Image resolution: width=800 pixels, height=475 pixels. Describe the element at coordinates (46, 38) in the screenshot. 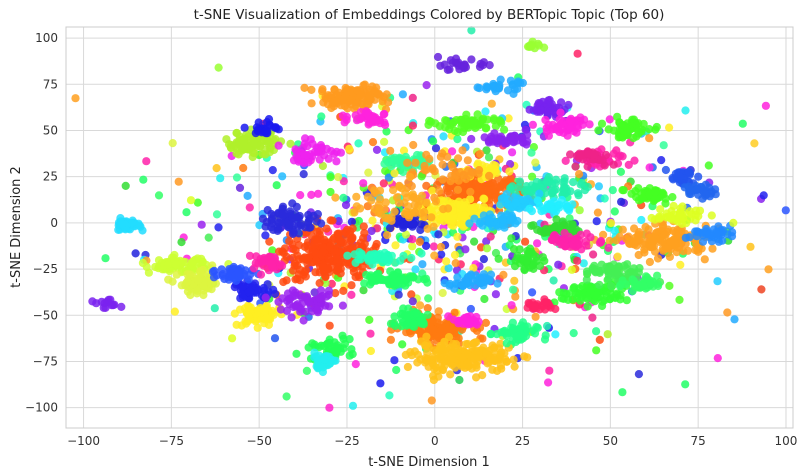

I see `y-tick-label: 100` at that location.